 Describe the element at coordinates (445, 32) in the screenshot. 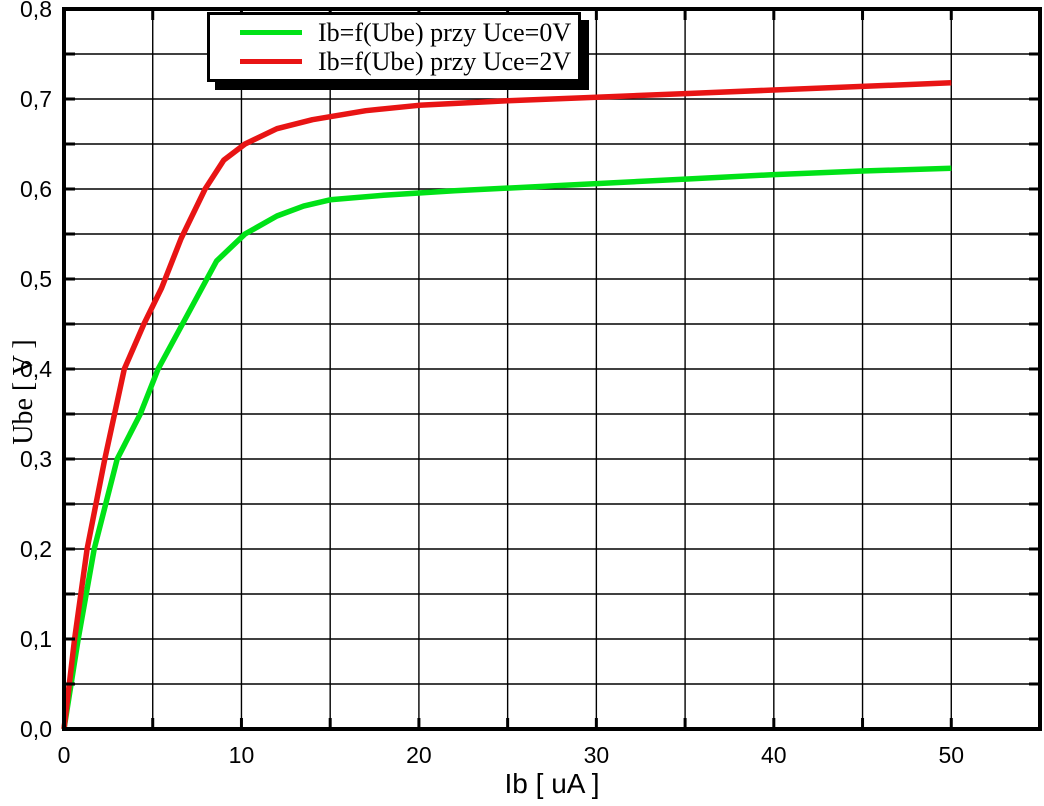

I see `legend-label: Ib=f(Ube) przy Uce=0V` at that location.